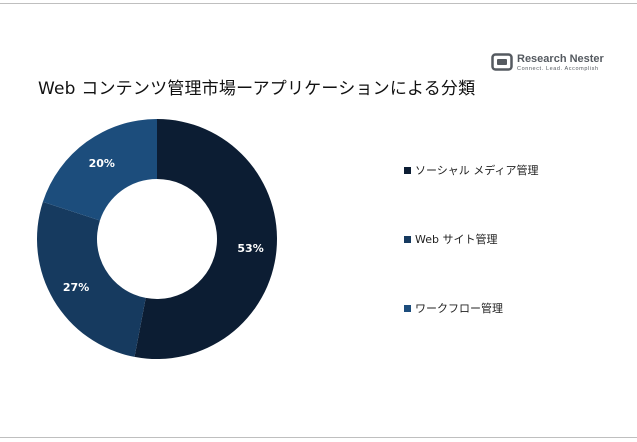  What do you see at coordinates (318, 437) in the screenshot?
I see `bottom-divider` at bounding box center [318, 437].